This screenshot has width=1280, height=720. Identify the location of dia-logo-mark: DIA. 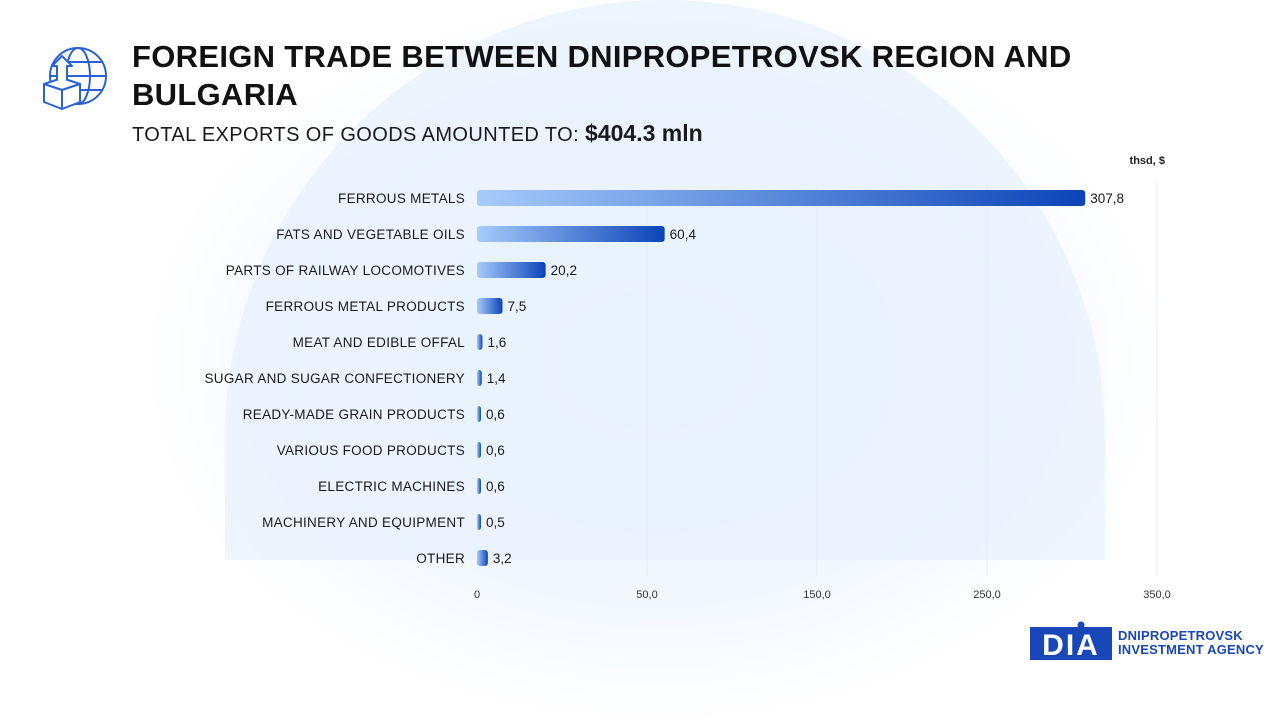
(1071, 641).